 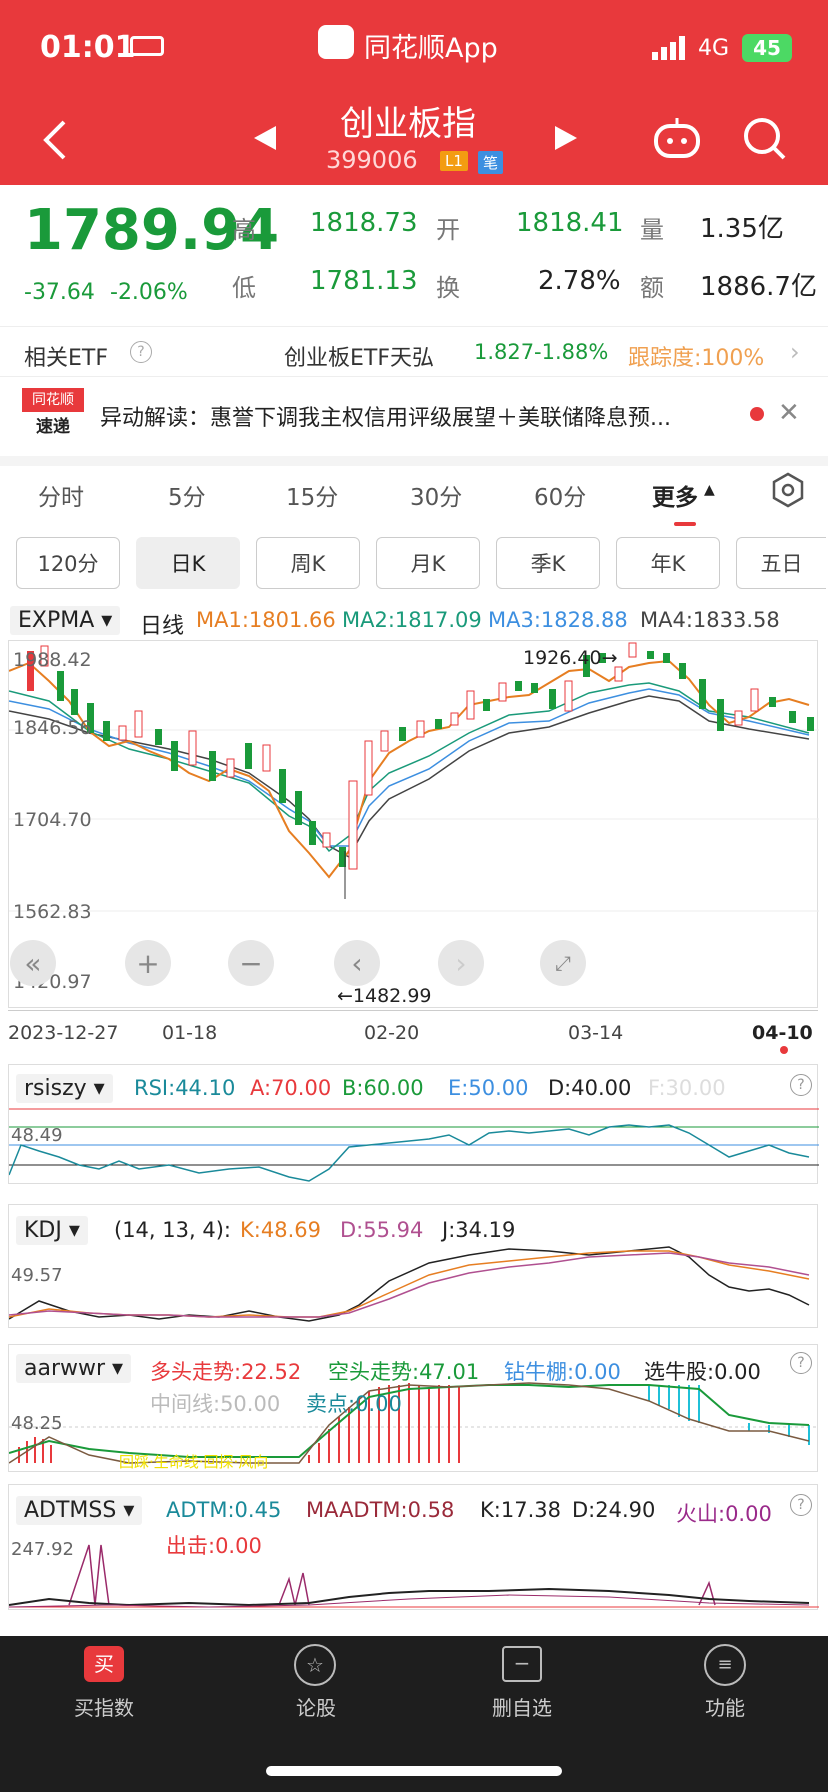 What do you see at coordinates (214, 1546) in the screenshot?
I see `adt-strike: 出击:0.00` at bounding box center [214, 1546].